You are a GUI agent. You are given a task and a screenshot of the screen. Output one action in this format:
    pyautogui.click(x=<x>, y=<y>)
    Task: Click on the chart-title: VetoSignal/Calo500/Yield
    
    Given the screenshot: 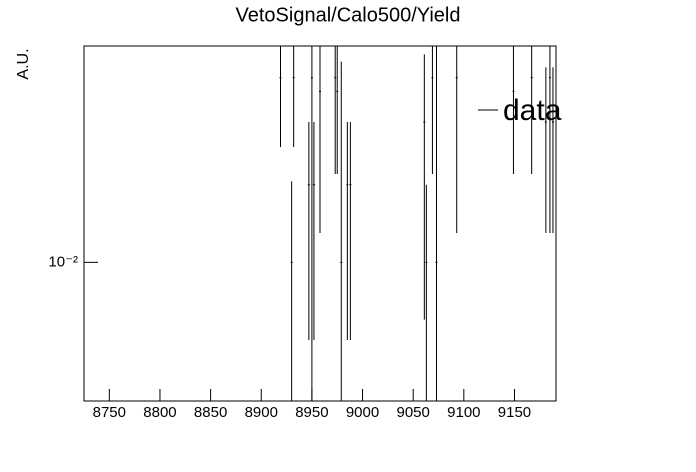 What is the action you would take?
    pyautogui.click(x=348, y=15)
    